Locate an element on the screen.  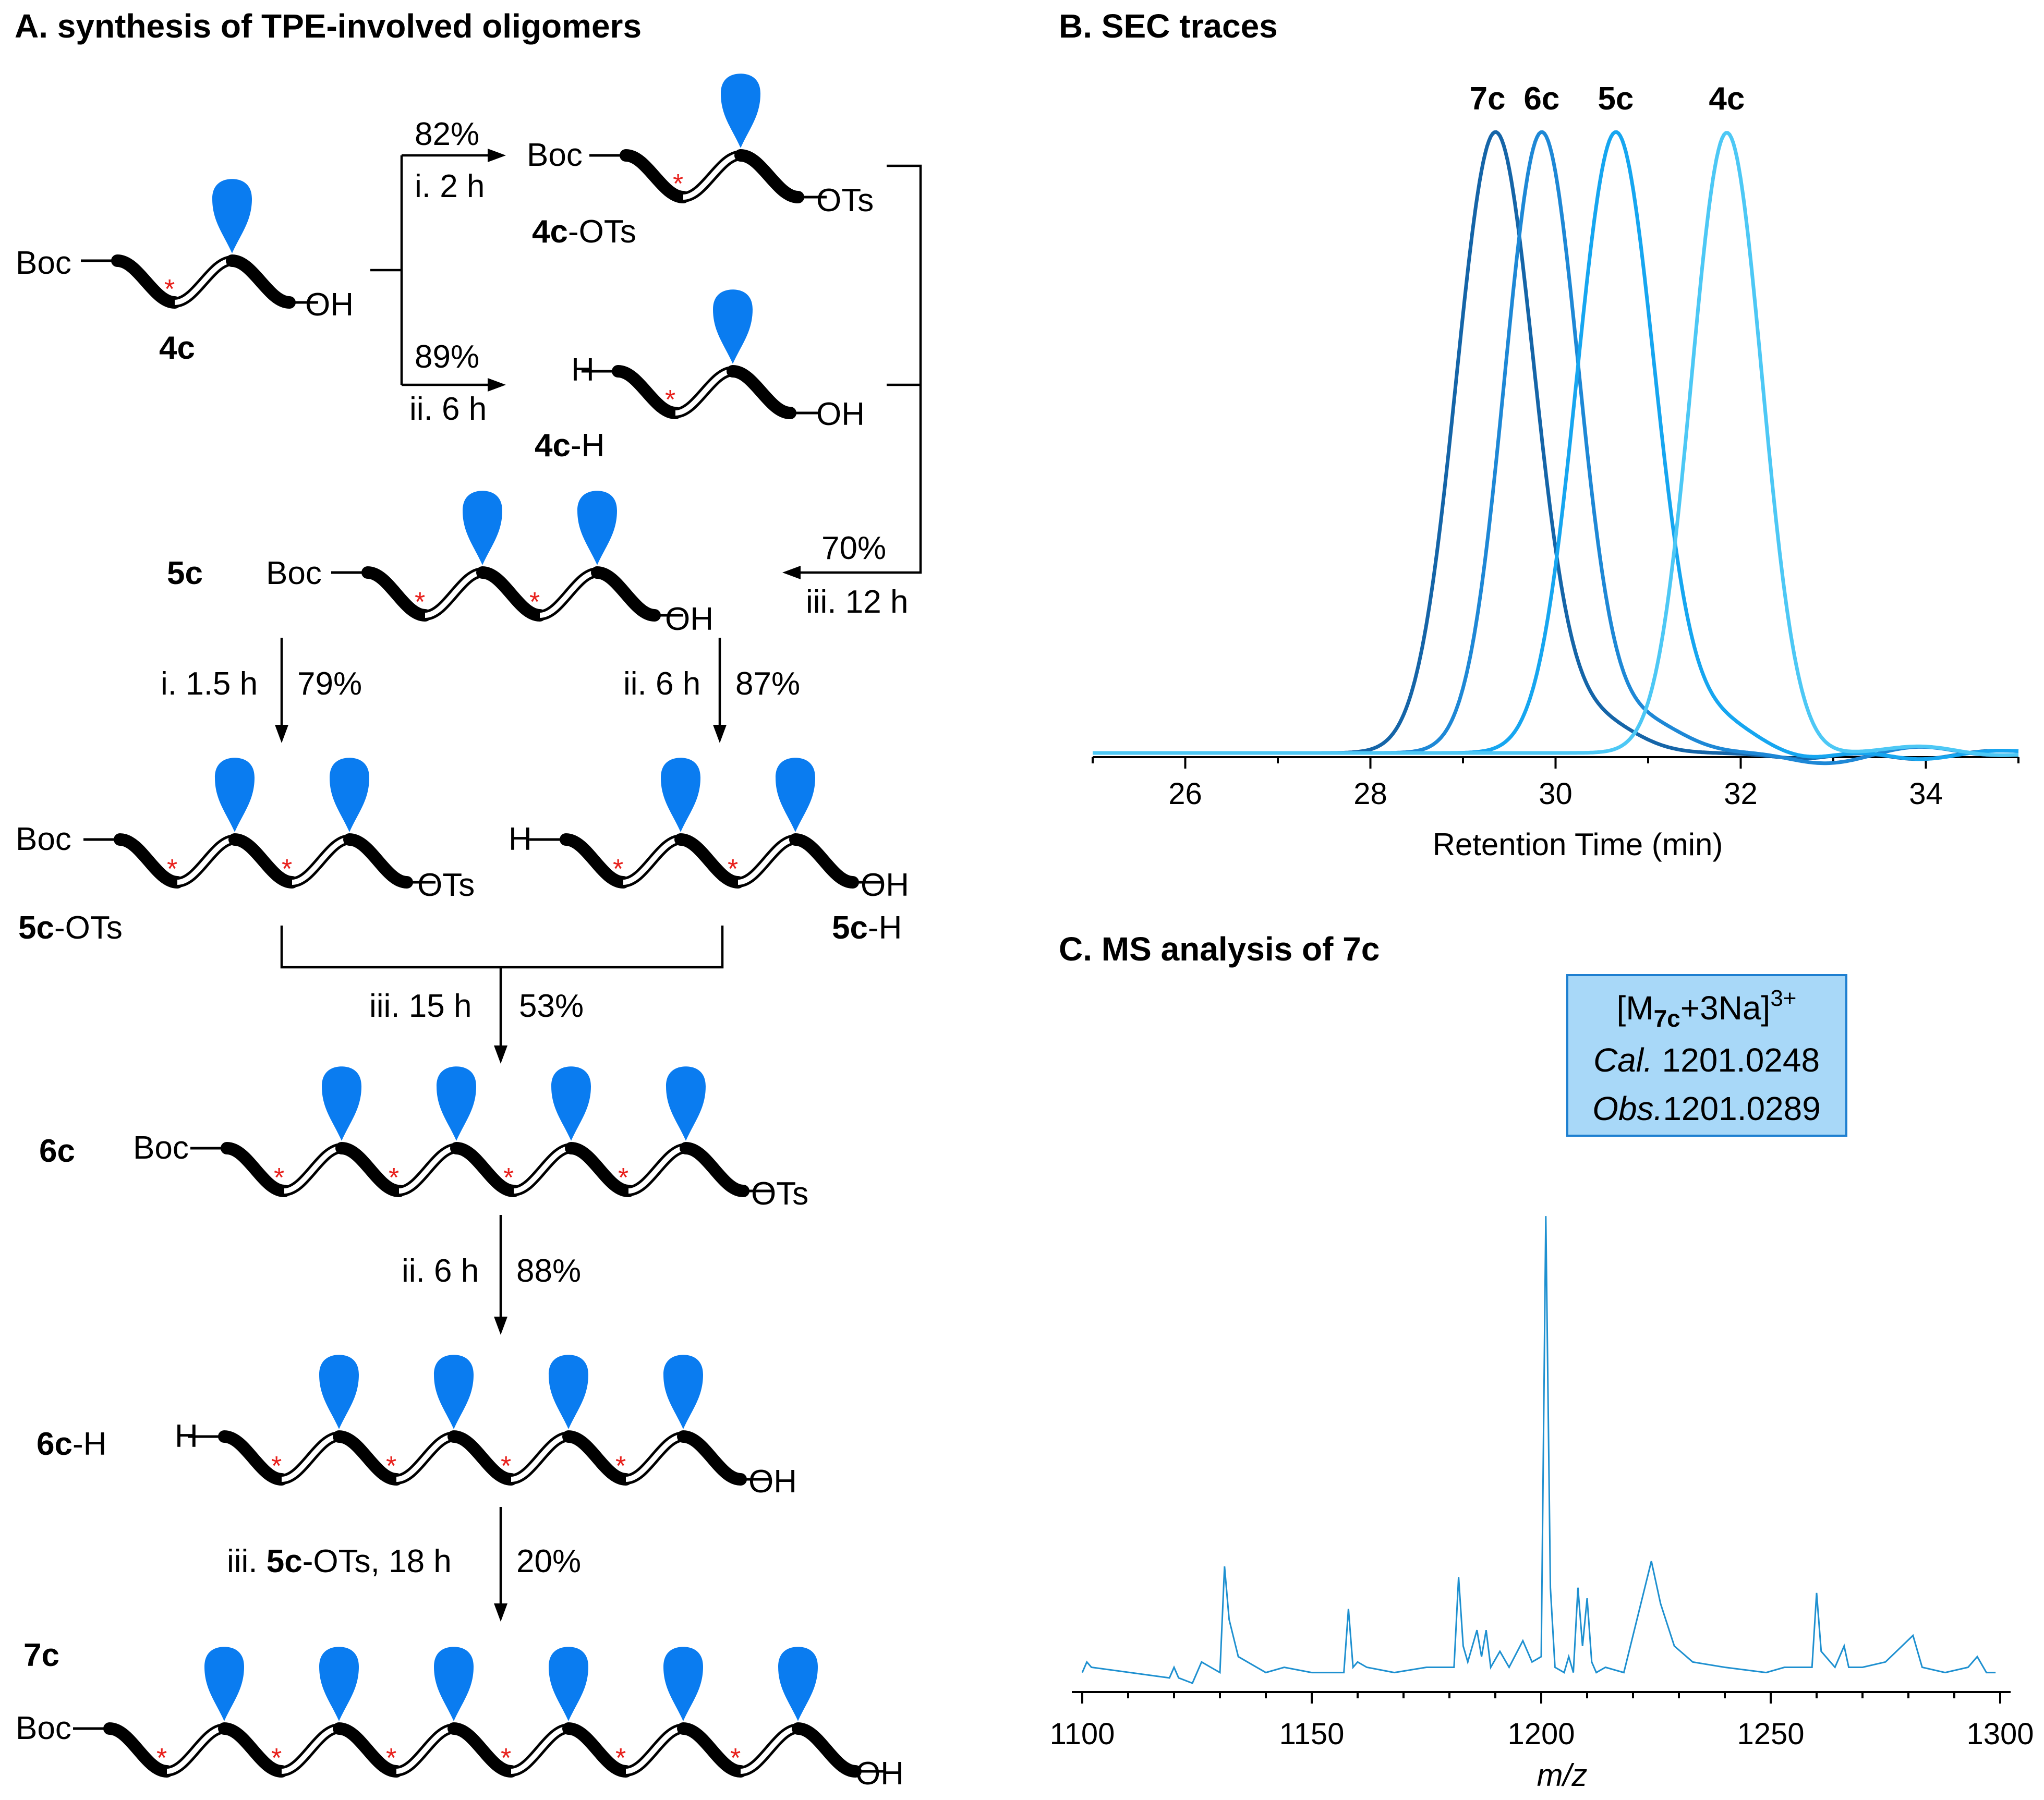
ms-tick-label: 1100 is located at coordinates (1082, 1734).